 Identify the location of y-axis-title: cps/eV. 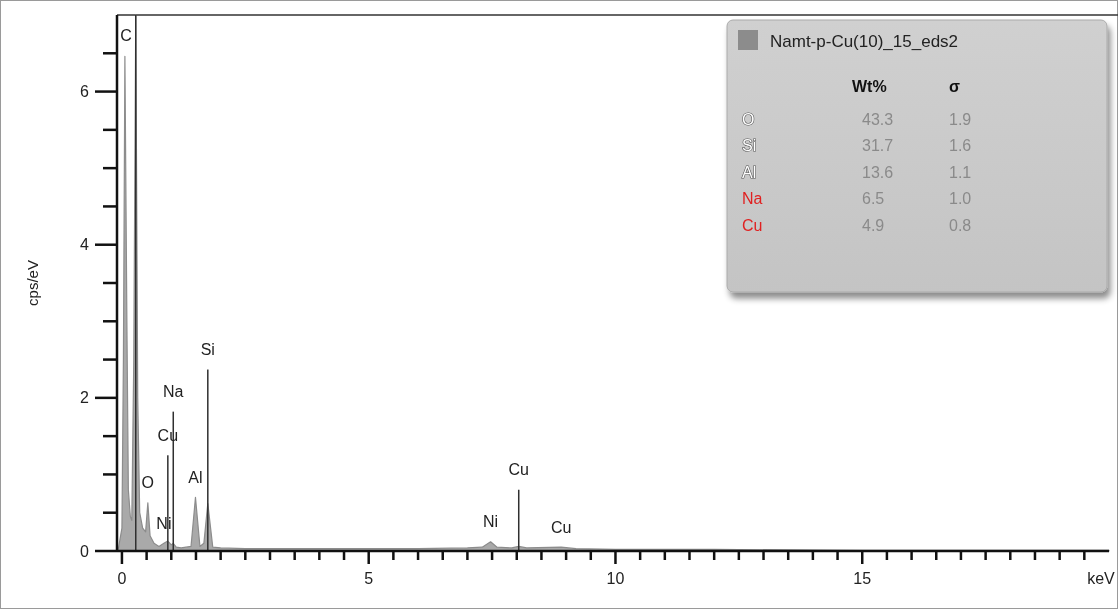
(32, 283).